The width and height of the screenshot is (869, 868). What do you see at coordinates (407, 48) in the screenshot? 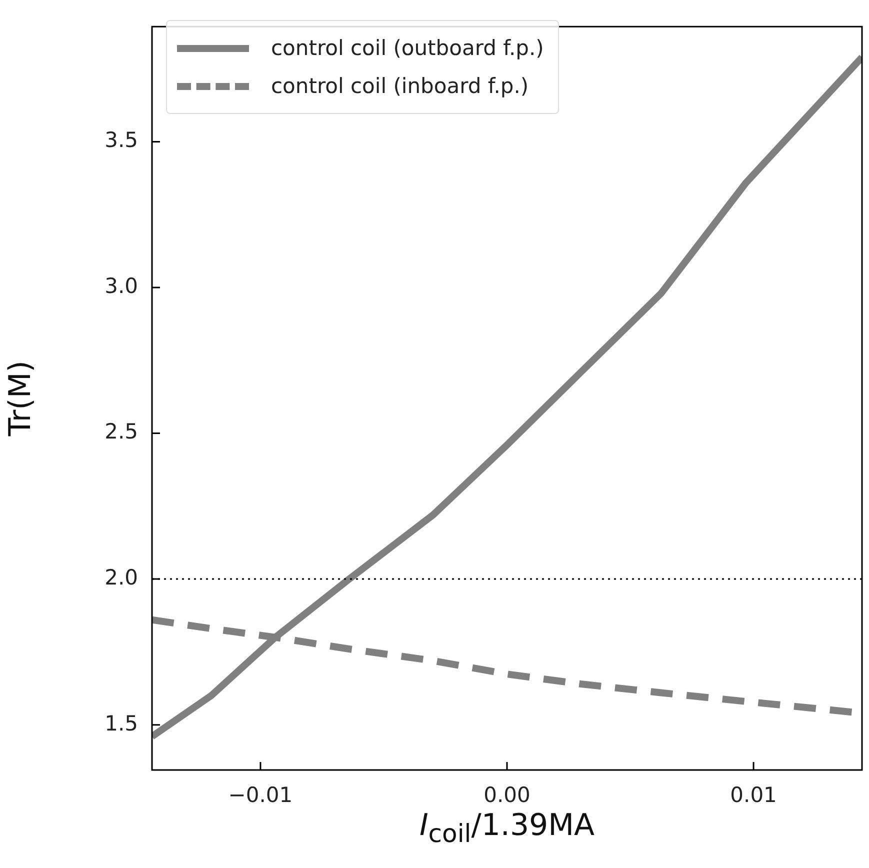
I see `legend-label: control coil (outboard f.p.)` at bounding box center [407, 48].